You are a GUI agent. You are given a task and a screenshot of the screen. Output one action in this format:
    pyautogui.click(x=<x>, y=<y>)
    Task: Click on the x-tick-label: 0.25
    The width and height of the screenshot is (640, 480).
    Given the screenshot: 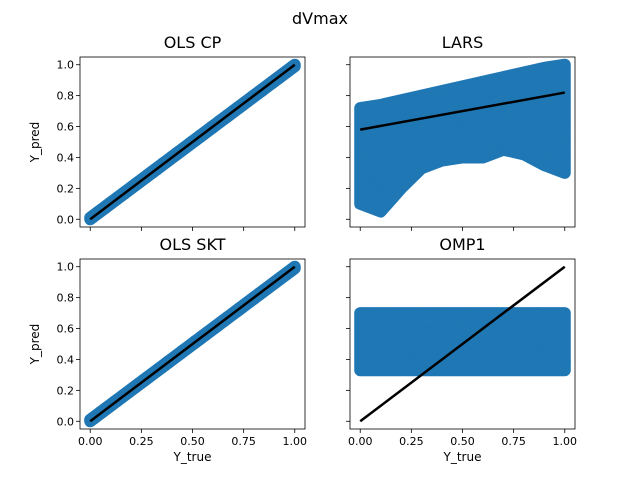 What is the action you would take?
    pyautogui.click(x=141, y=441)
    